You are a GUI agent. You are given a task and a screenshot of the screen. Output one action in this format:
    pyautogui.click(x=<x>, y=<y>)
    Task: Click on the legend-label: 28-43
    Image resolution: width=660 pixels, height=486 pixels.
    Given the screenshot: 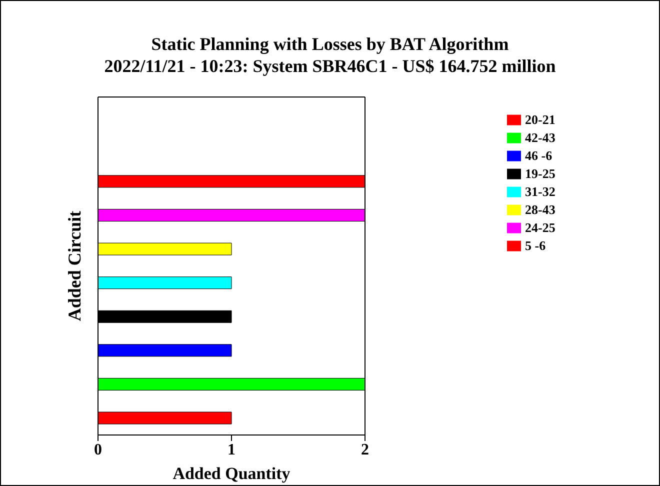 What is the action you would take?
    pyautogui.click(x=540, y=209)
    